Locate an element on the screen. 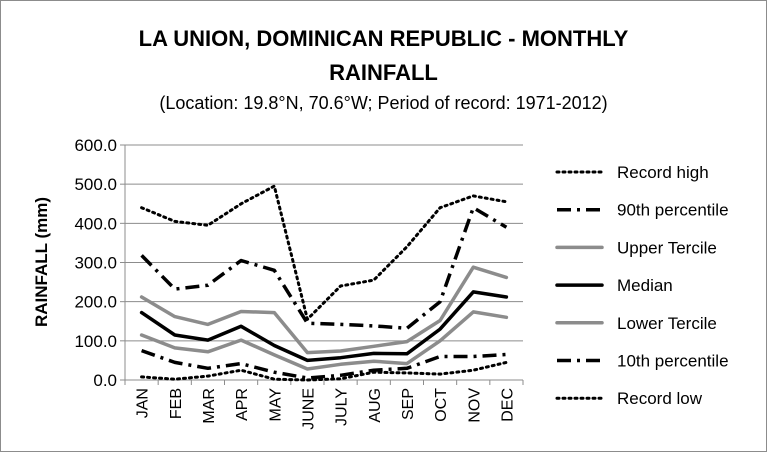 Image resolution: width=767 pixels, height=452 pixels. x-tick-label: OCT is located at coordinates (441, 405).